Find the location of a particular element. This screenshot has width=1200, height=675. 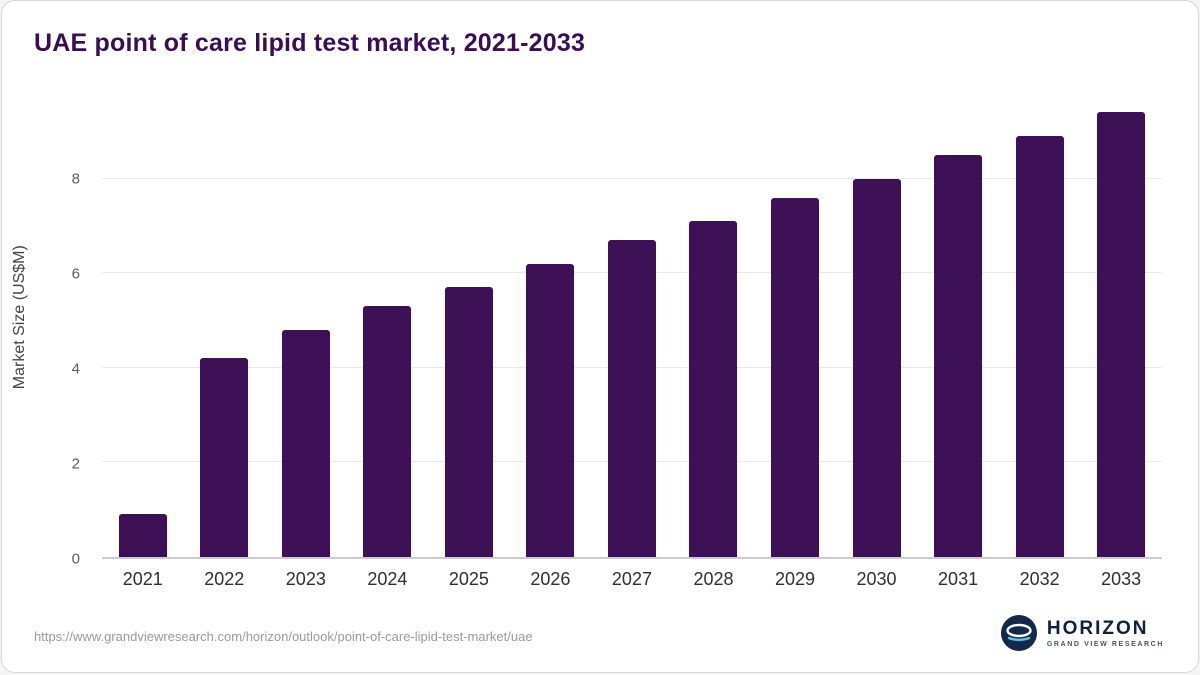

bar-2032 is located at coordinates (1039, 346).